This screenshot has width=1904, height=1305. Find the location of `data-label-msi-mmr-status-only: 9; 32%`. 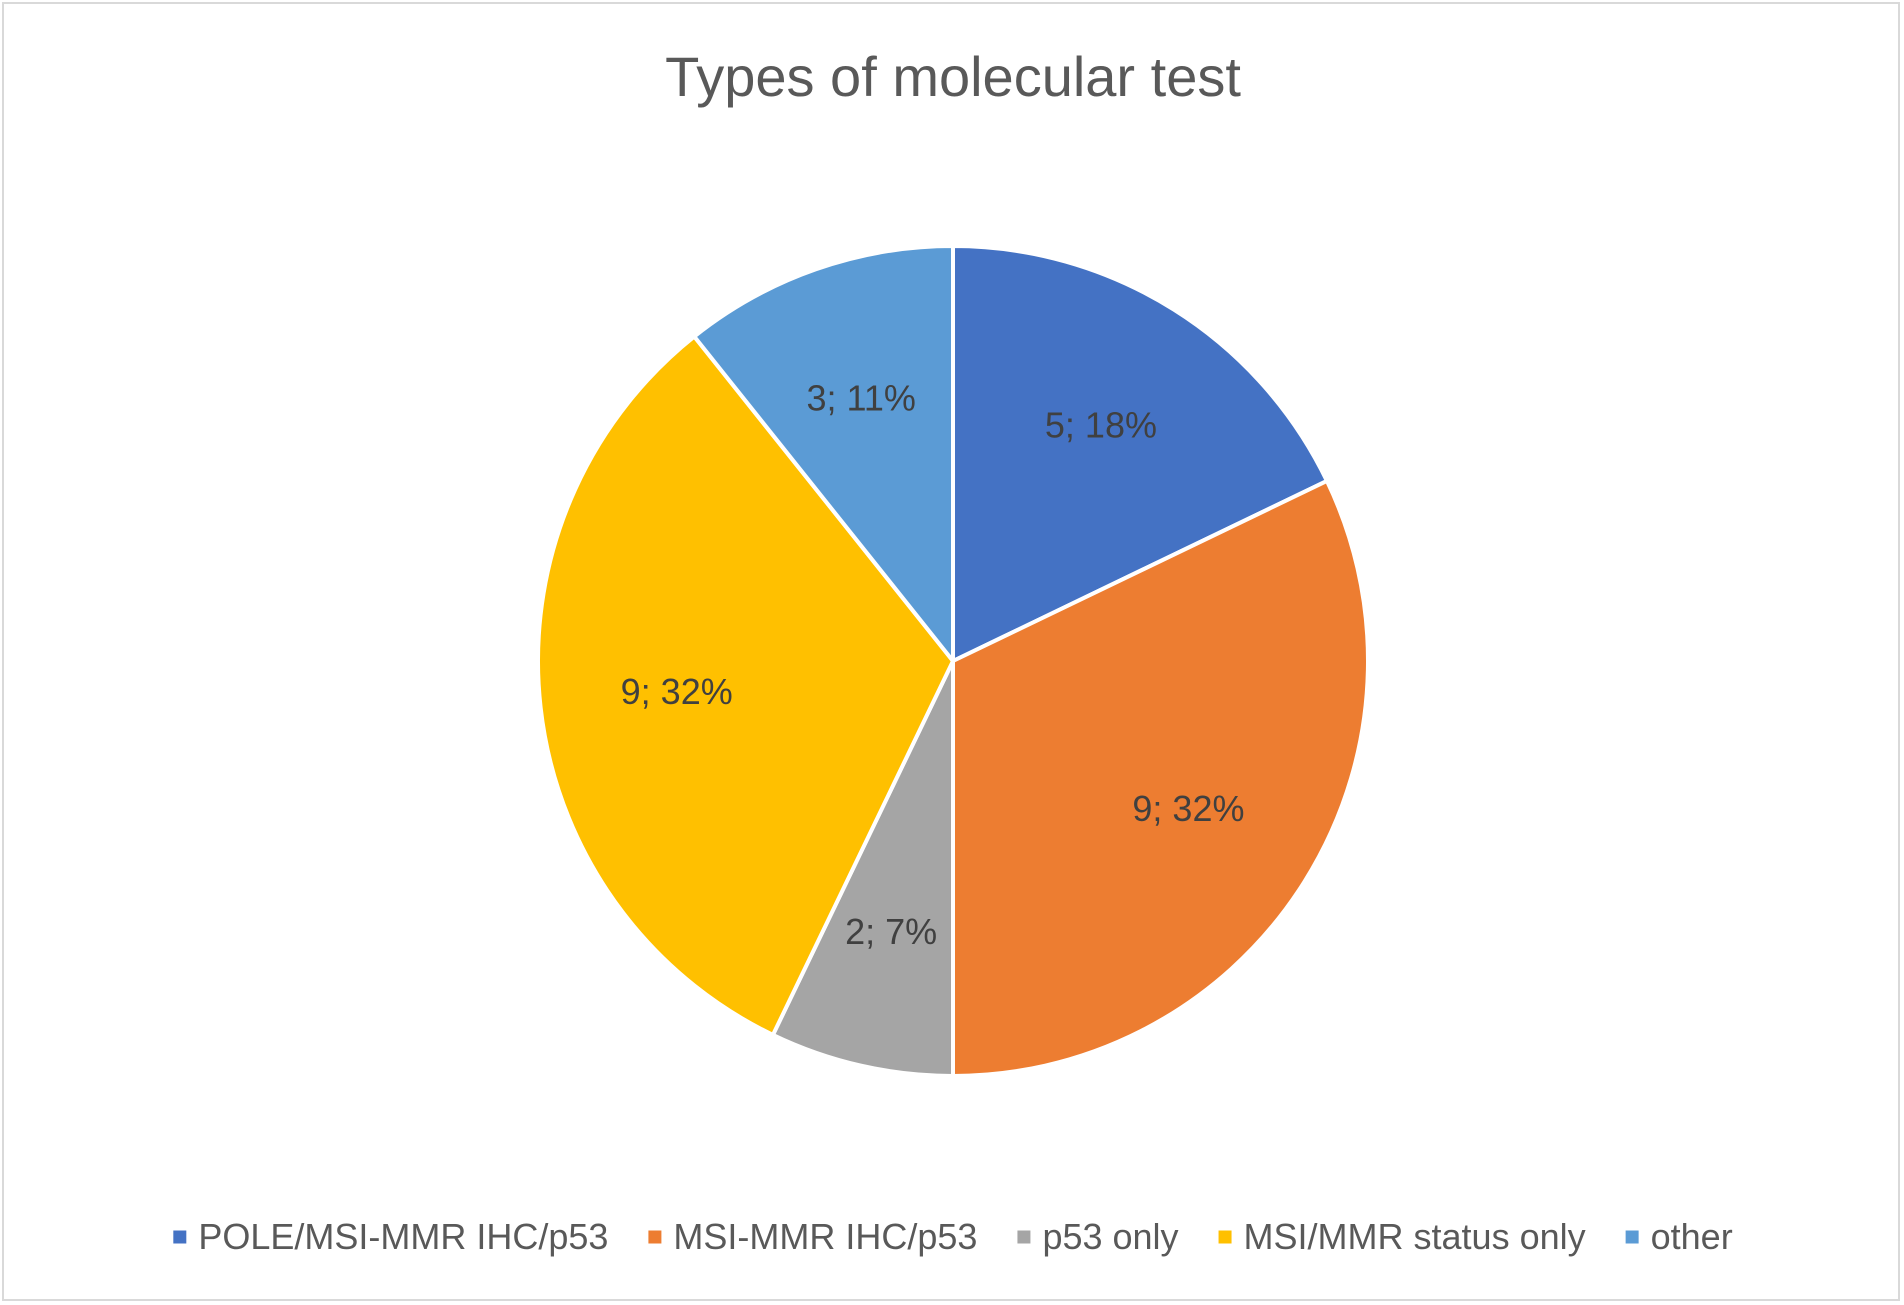

data-label-msi-mmr-status-only: 9; 32% is located at coordinates (677, 691).